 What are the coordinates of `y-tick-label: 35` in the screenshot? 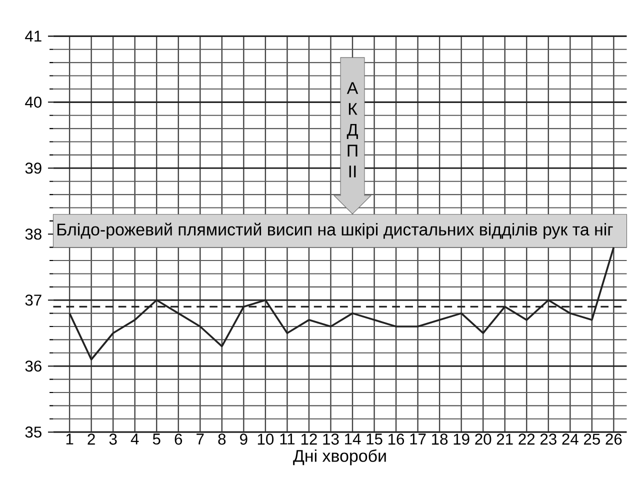 It's located at (33, 432).